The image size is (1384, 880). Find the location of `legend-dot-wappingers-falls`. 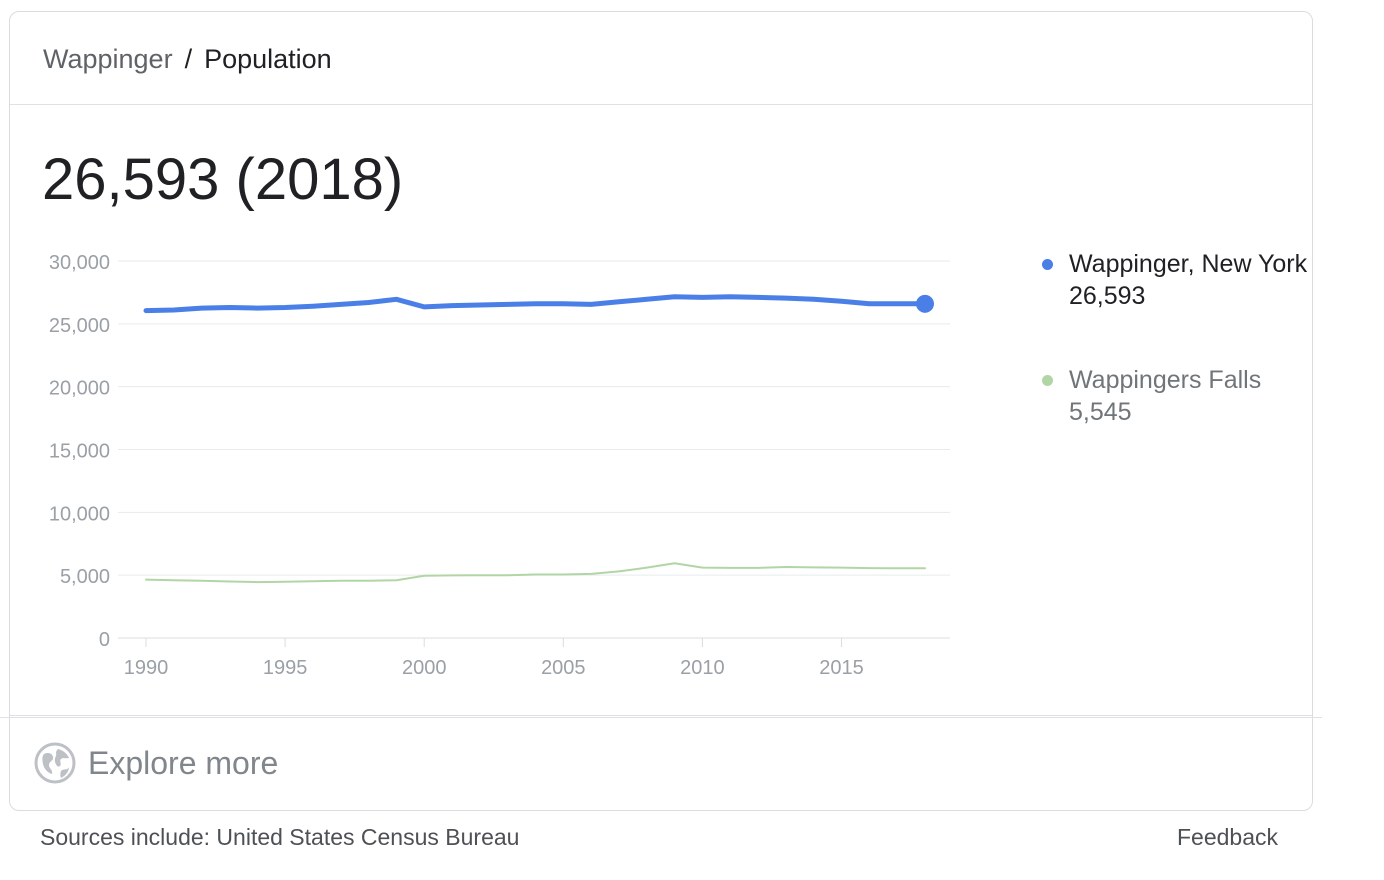

legend-dot-wappingers-falls is located at coordinates (1047, 380).